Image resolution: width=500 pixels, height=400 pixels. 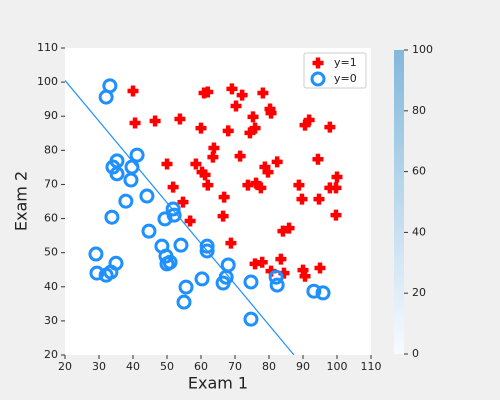 What do you see at coordinates (47, 47) in the screenshot?
I see `y-tick-label: 110` at bounding box center [47, 47].